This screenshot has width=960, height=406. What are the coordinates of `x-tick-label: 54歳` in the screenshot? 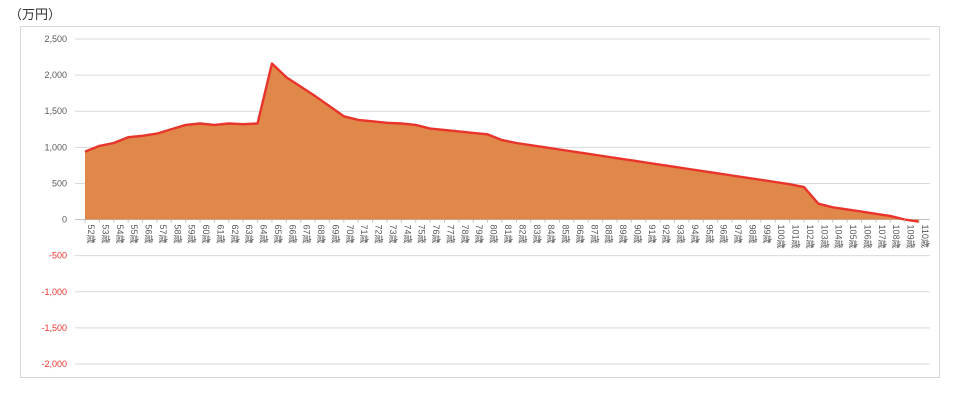 It's located at (120, 234).